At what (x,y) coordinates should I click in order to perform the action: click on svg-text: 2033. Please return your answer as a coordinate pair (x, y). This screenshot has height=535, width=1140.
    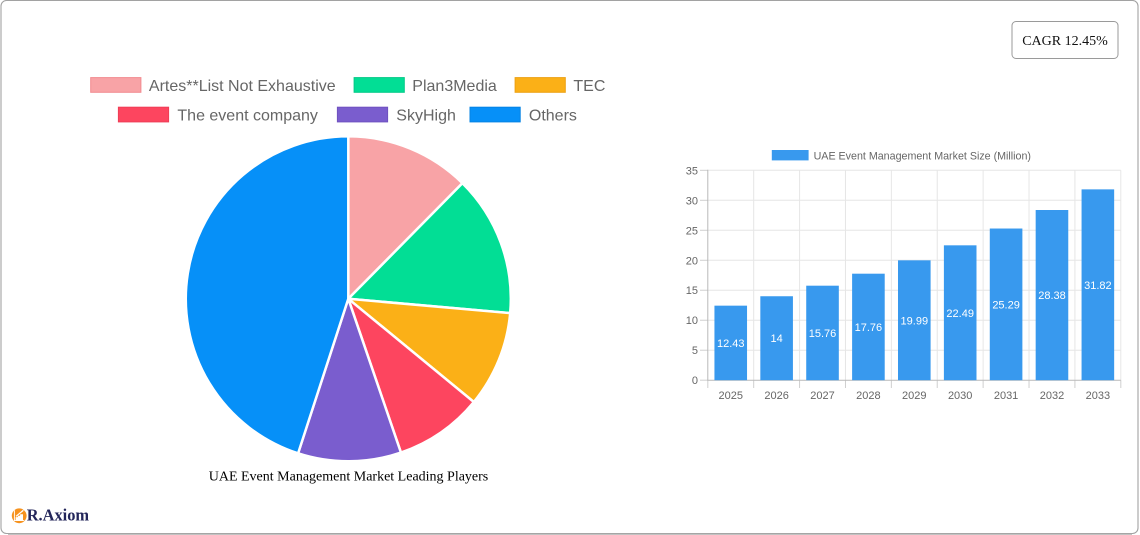
    Looking at the image, I should click on (1098, 396).